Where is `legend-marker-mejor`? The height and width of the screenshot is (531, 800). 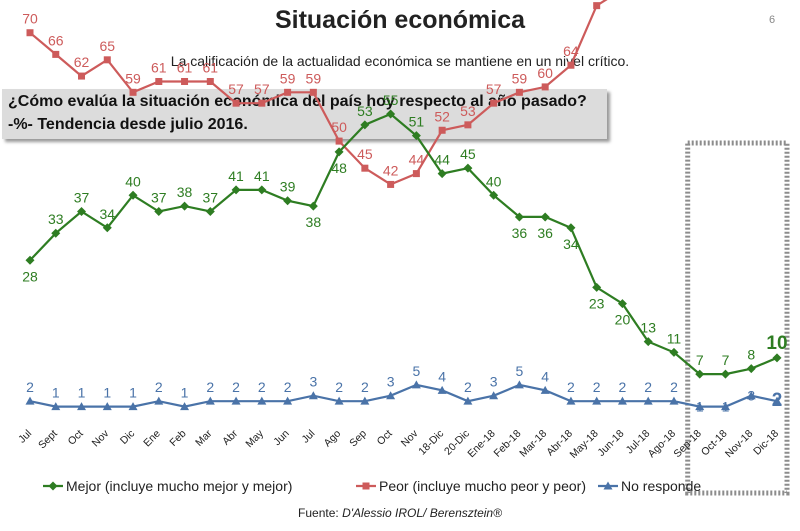
legend-marker-mejor is located at coordinates (53, 486).